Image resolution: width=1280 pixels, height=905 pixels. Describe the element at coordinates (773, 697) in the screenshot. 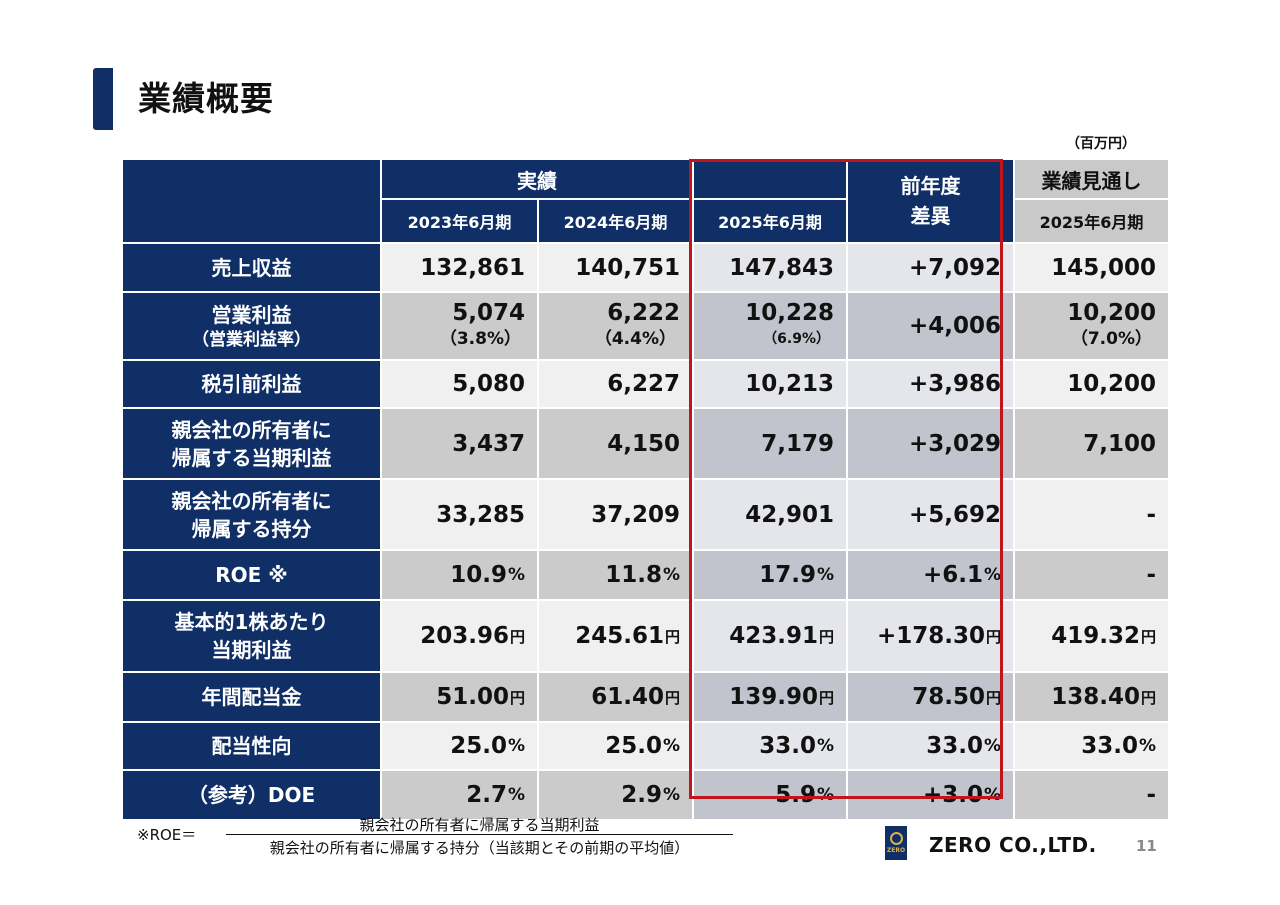

I see `cell-value: 139.90` at that location.